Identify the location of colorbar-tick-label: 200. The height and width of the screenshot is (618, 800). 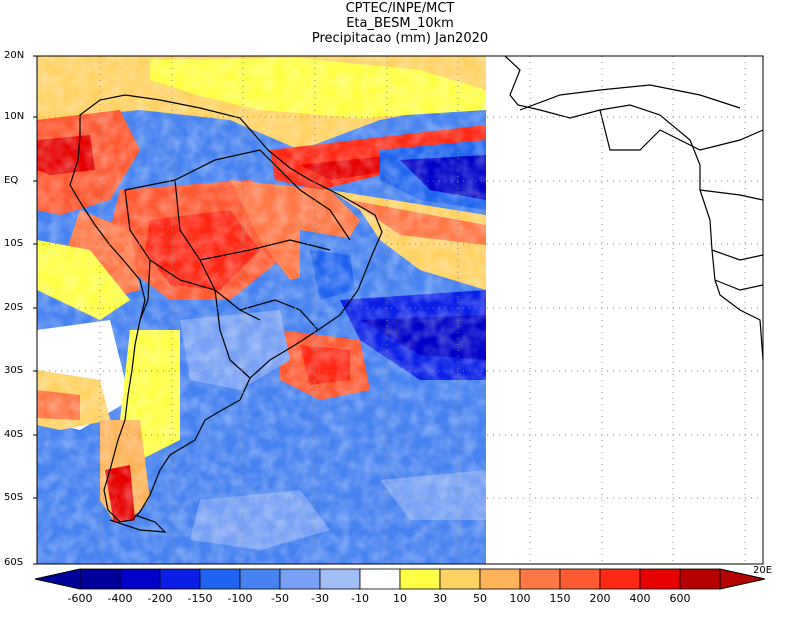
(600, 598).